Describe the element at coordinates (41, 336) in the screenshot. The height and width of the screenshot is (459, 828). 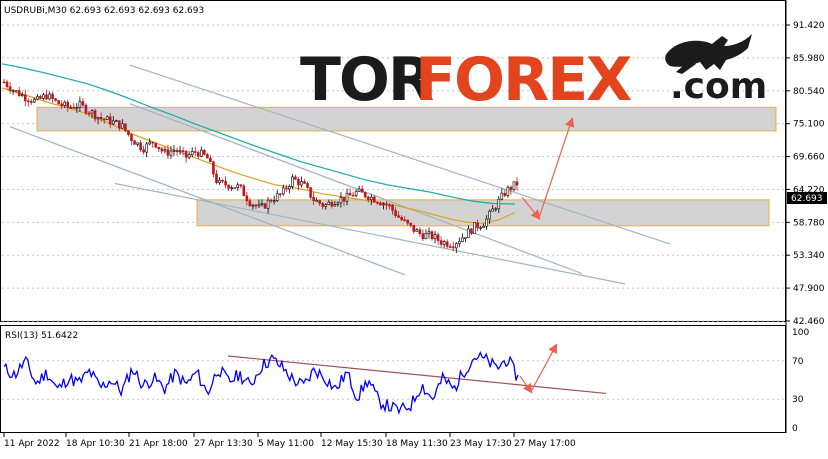
I see `rsi-header: RSI(13) 51.6422` at that location.